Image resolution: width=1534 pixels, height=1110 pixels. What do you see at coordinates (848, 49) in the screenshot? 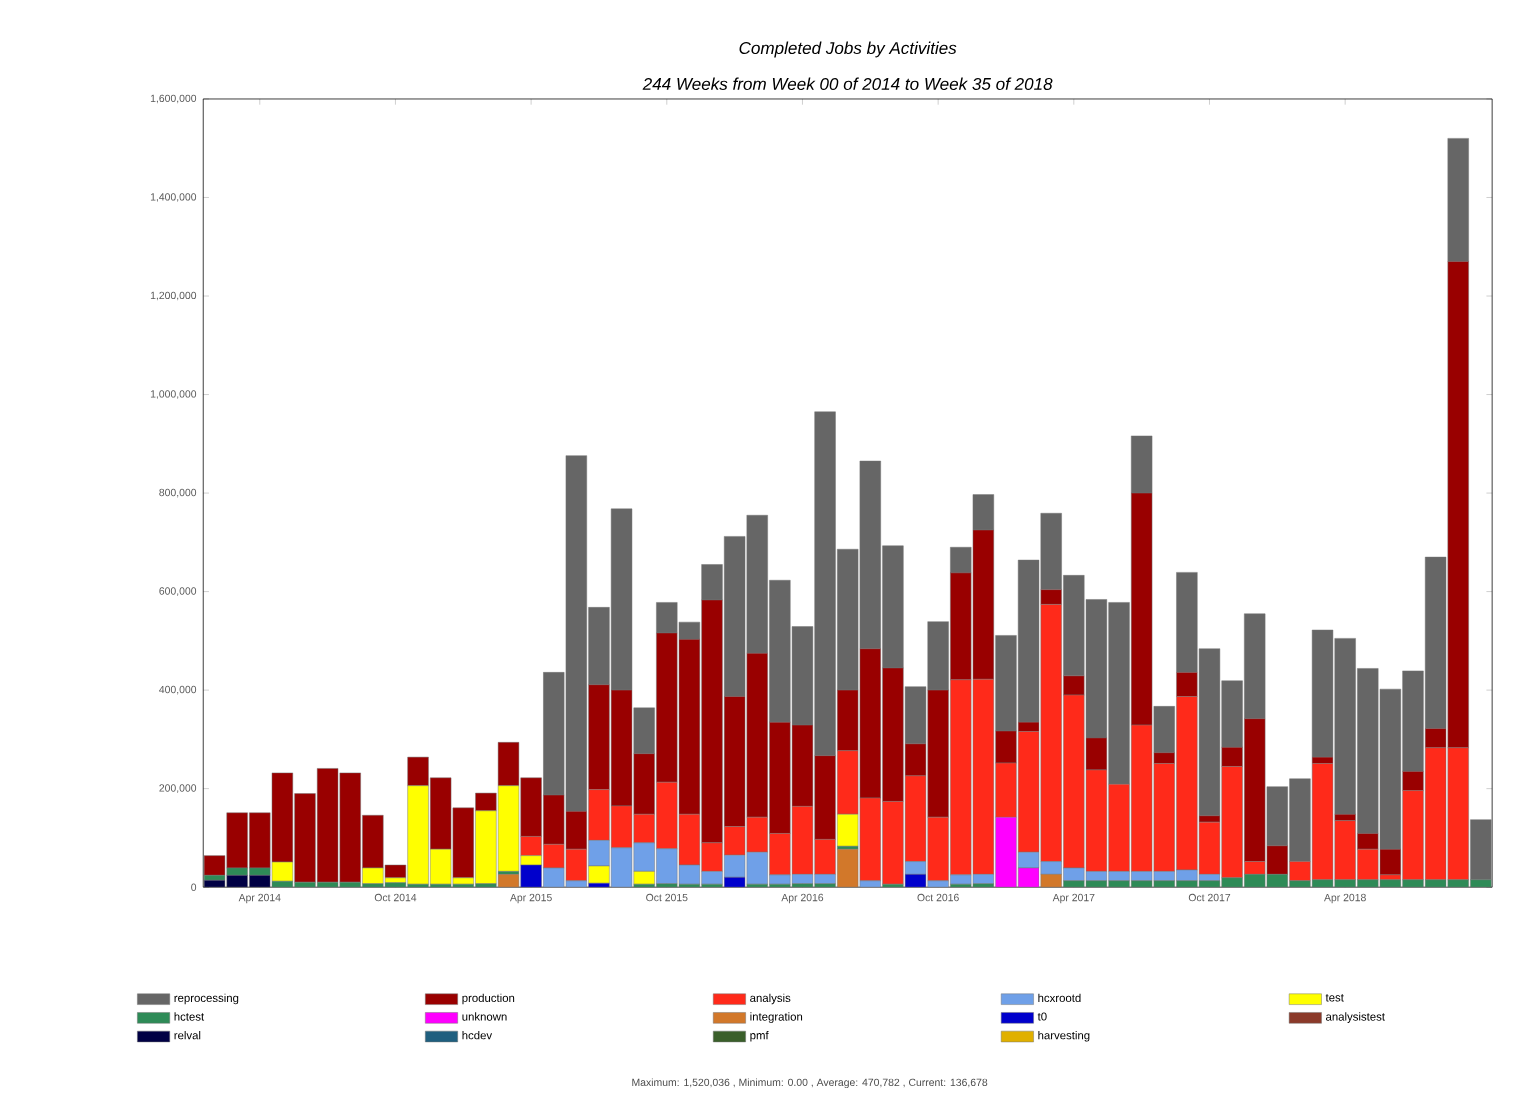
I see `chart-title: Completed Jobs by Activities` at bounding box center [848, 49].